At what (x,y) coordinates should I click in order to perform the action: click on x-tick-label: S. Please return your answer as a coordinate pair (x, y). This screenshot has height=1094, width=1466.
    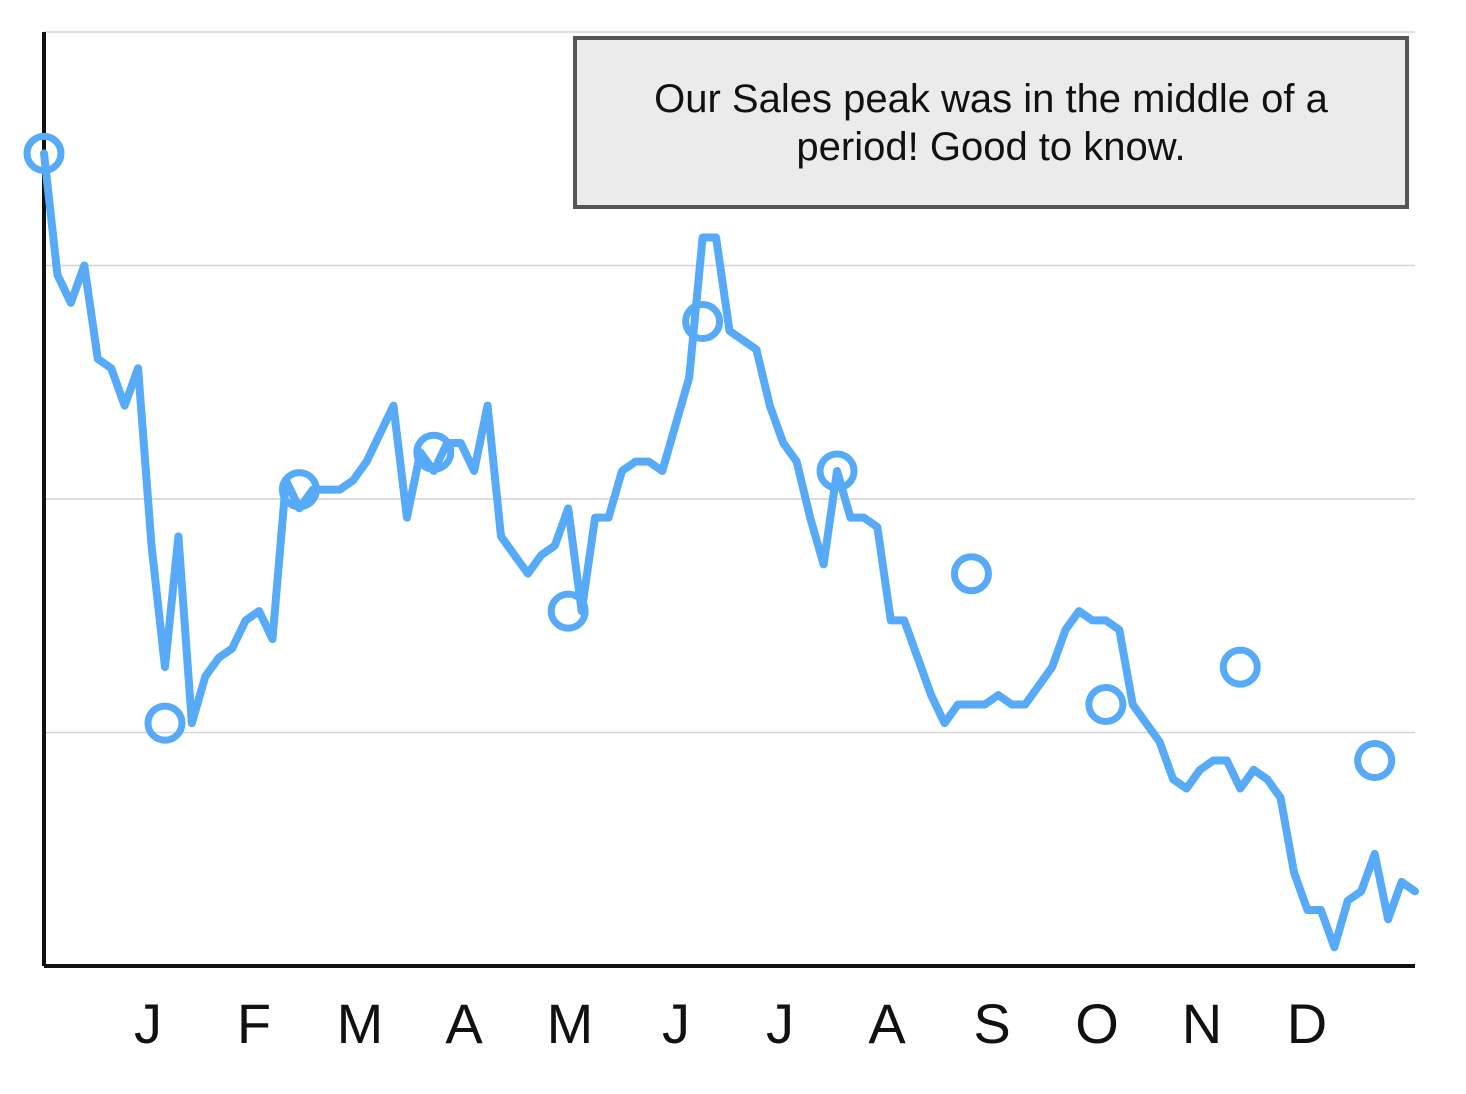
    Looking at the image, I should click on (991, 1023).